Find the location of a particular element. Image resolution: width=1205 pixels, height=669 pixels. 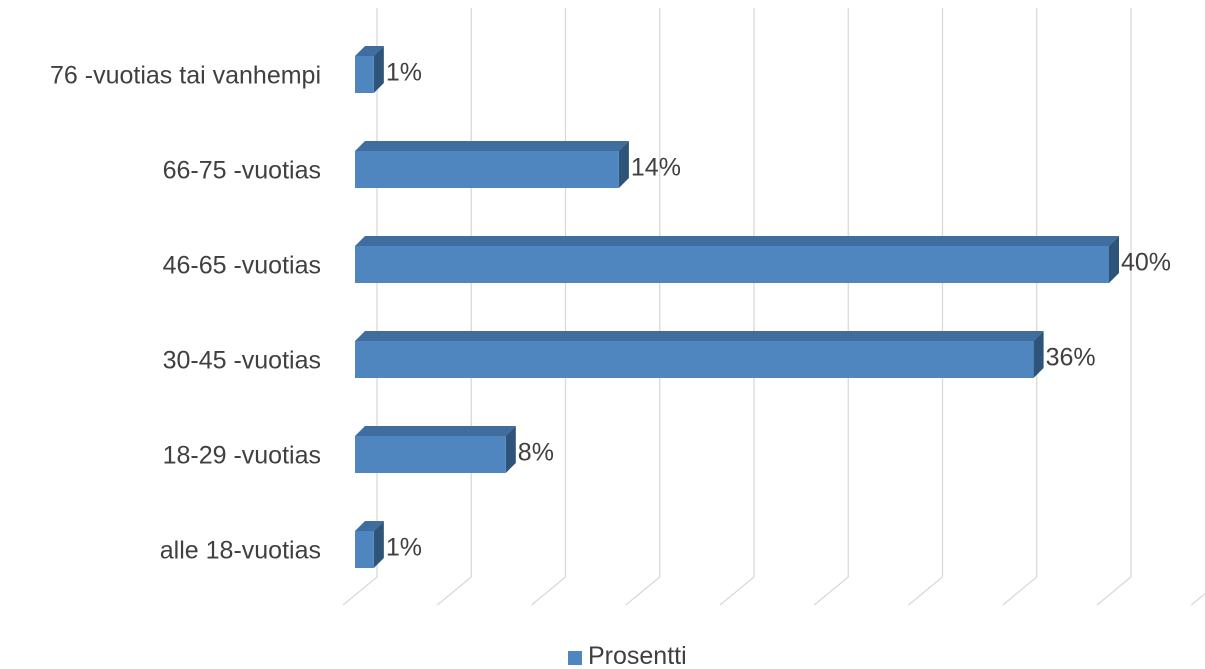

category-label: 30-45 -vuotias is located at coordinates (242, 361).